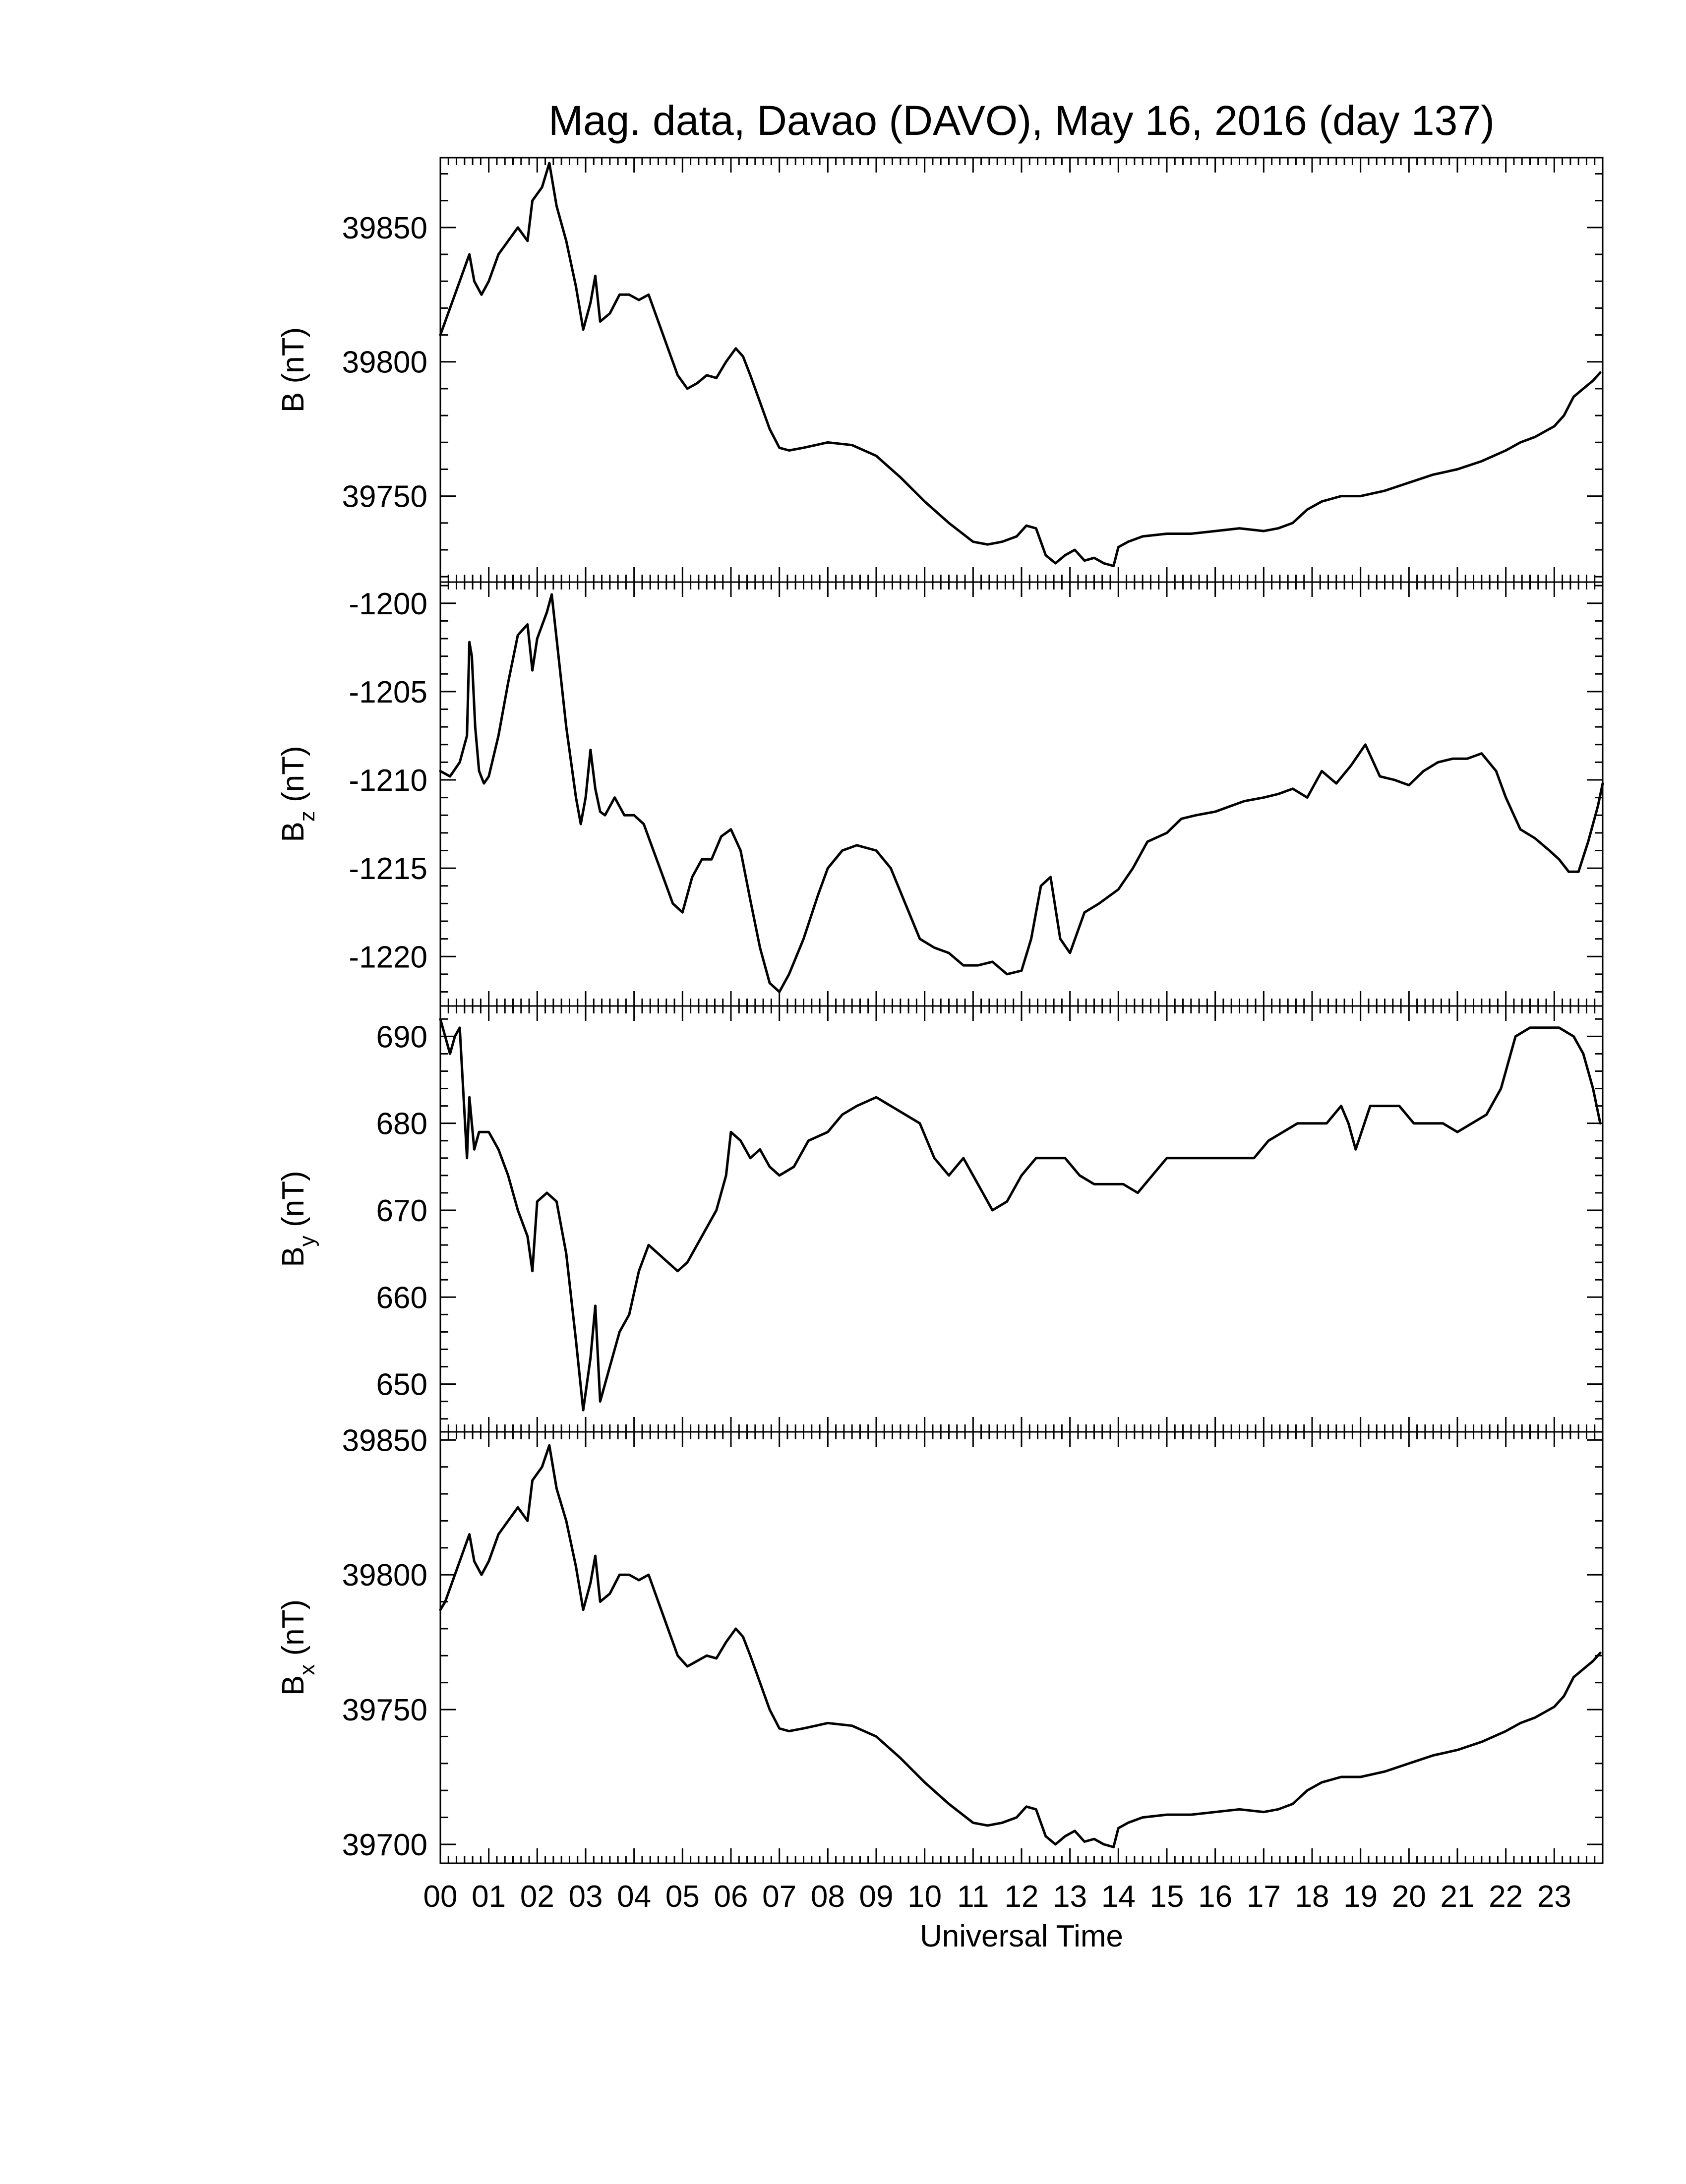 This screenshot has height=2184, width=1686. I want to click on y-tick-label: 660, so click(402, 1298).